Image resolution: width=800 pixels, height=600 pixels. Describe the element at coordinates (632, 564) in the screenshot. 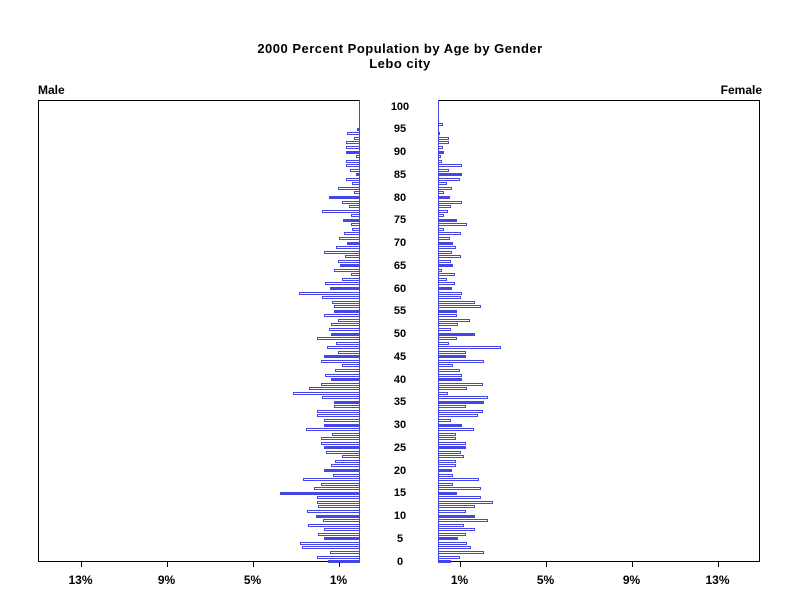

I see `female-pct-tick-9-mark` at that location.